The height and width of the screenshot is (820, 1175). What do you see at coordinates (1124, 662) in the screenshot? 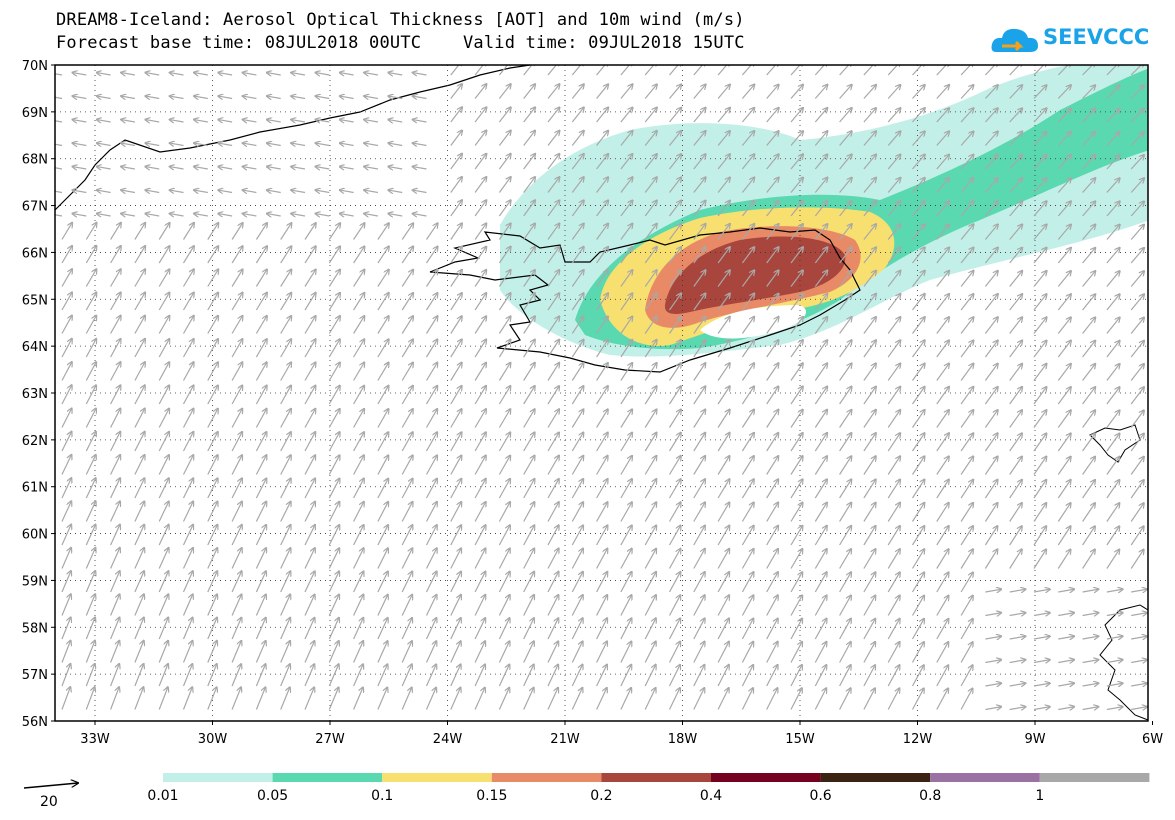
I see `scotland-coastline` at bounding box center [1124, 662].